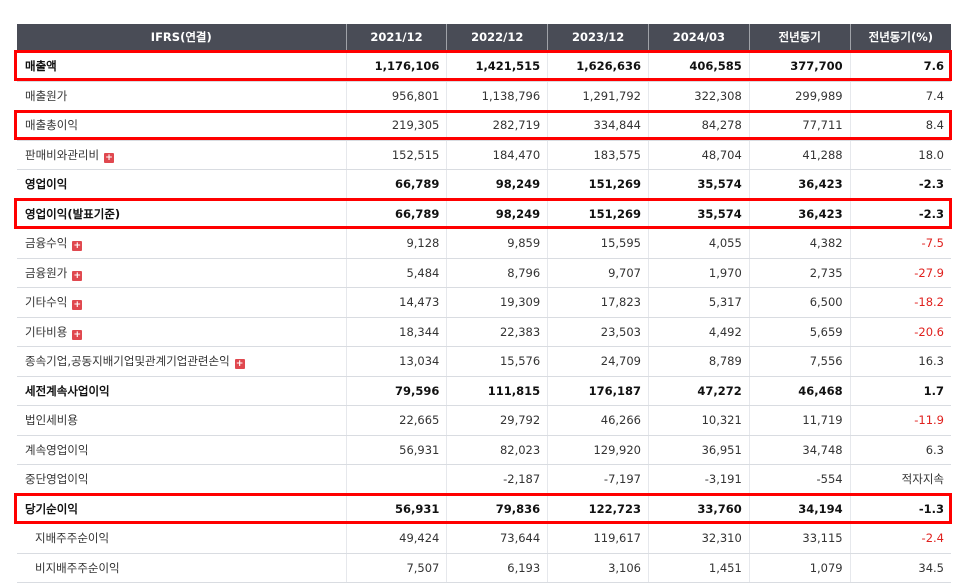  I want to click on value-cell: 119,617, so click(598, 538).